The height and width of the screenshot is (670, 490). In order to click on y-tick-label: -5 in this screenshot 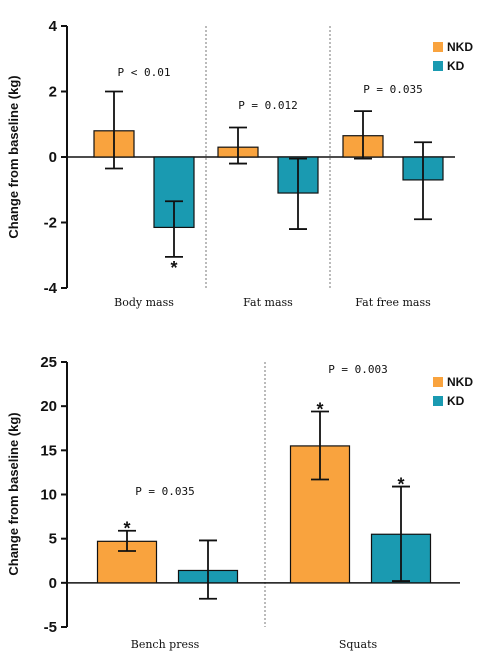, I will do `click(50, 627)`.